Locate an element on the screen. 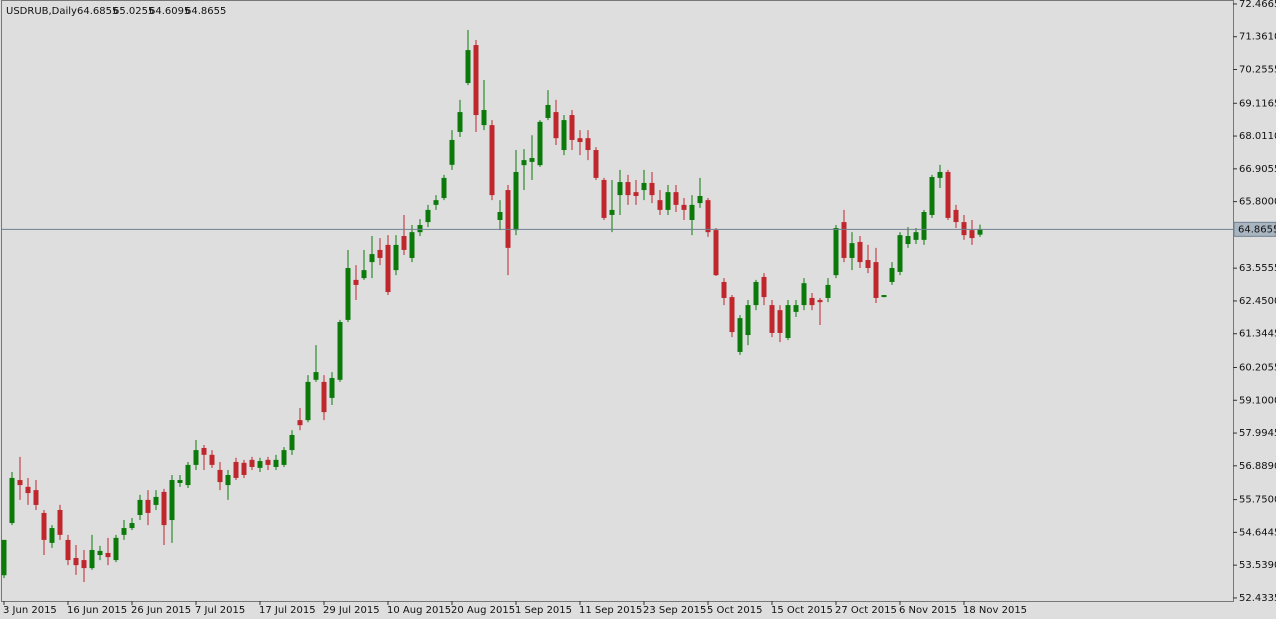 This screenshot has width=1276, height=619. x-tick-label: 6 Nov 2015 is located at coordinates (928, 610).